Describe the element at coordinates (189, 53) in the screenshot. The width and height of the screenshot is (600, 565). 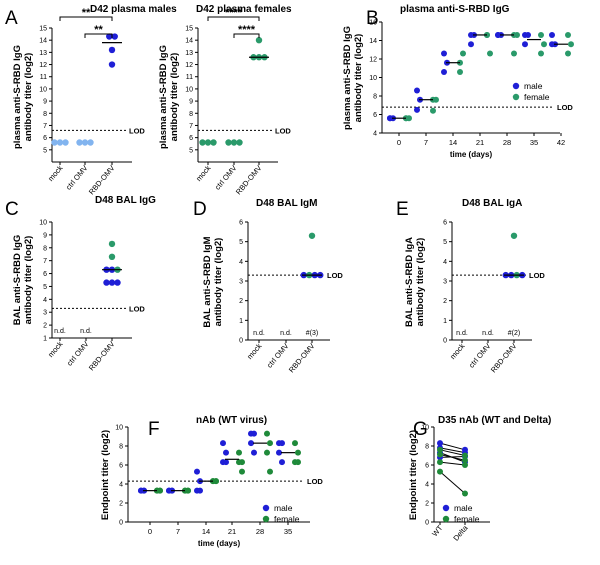
I see `y-tick-label: 13` at that location.